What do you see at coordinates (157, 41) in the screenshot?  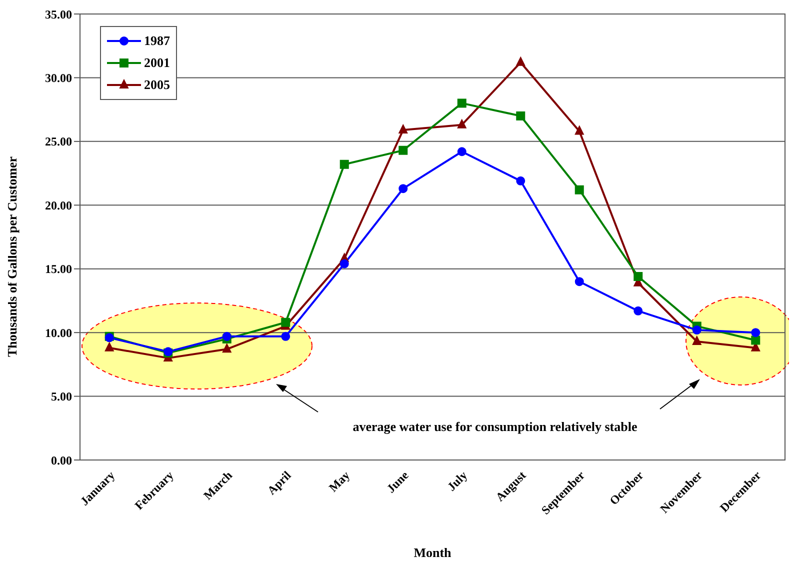 I see `legend-label: 1987` at bounding box center [157, 41].